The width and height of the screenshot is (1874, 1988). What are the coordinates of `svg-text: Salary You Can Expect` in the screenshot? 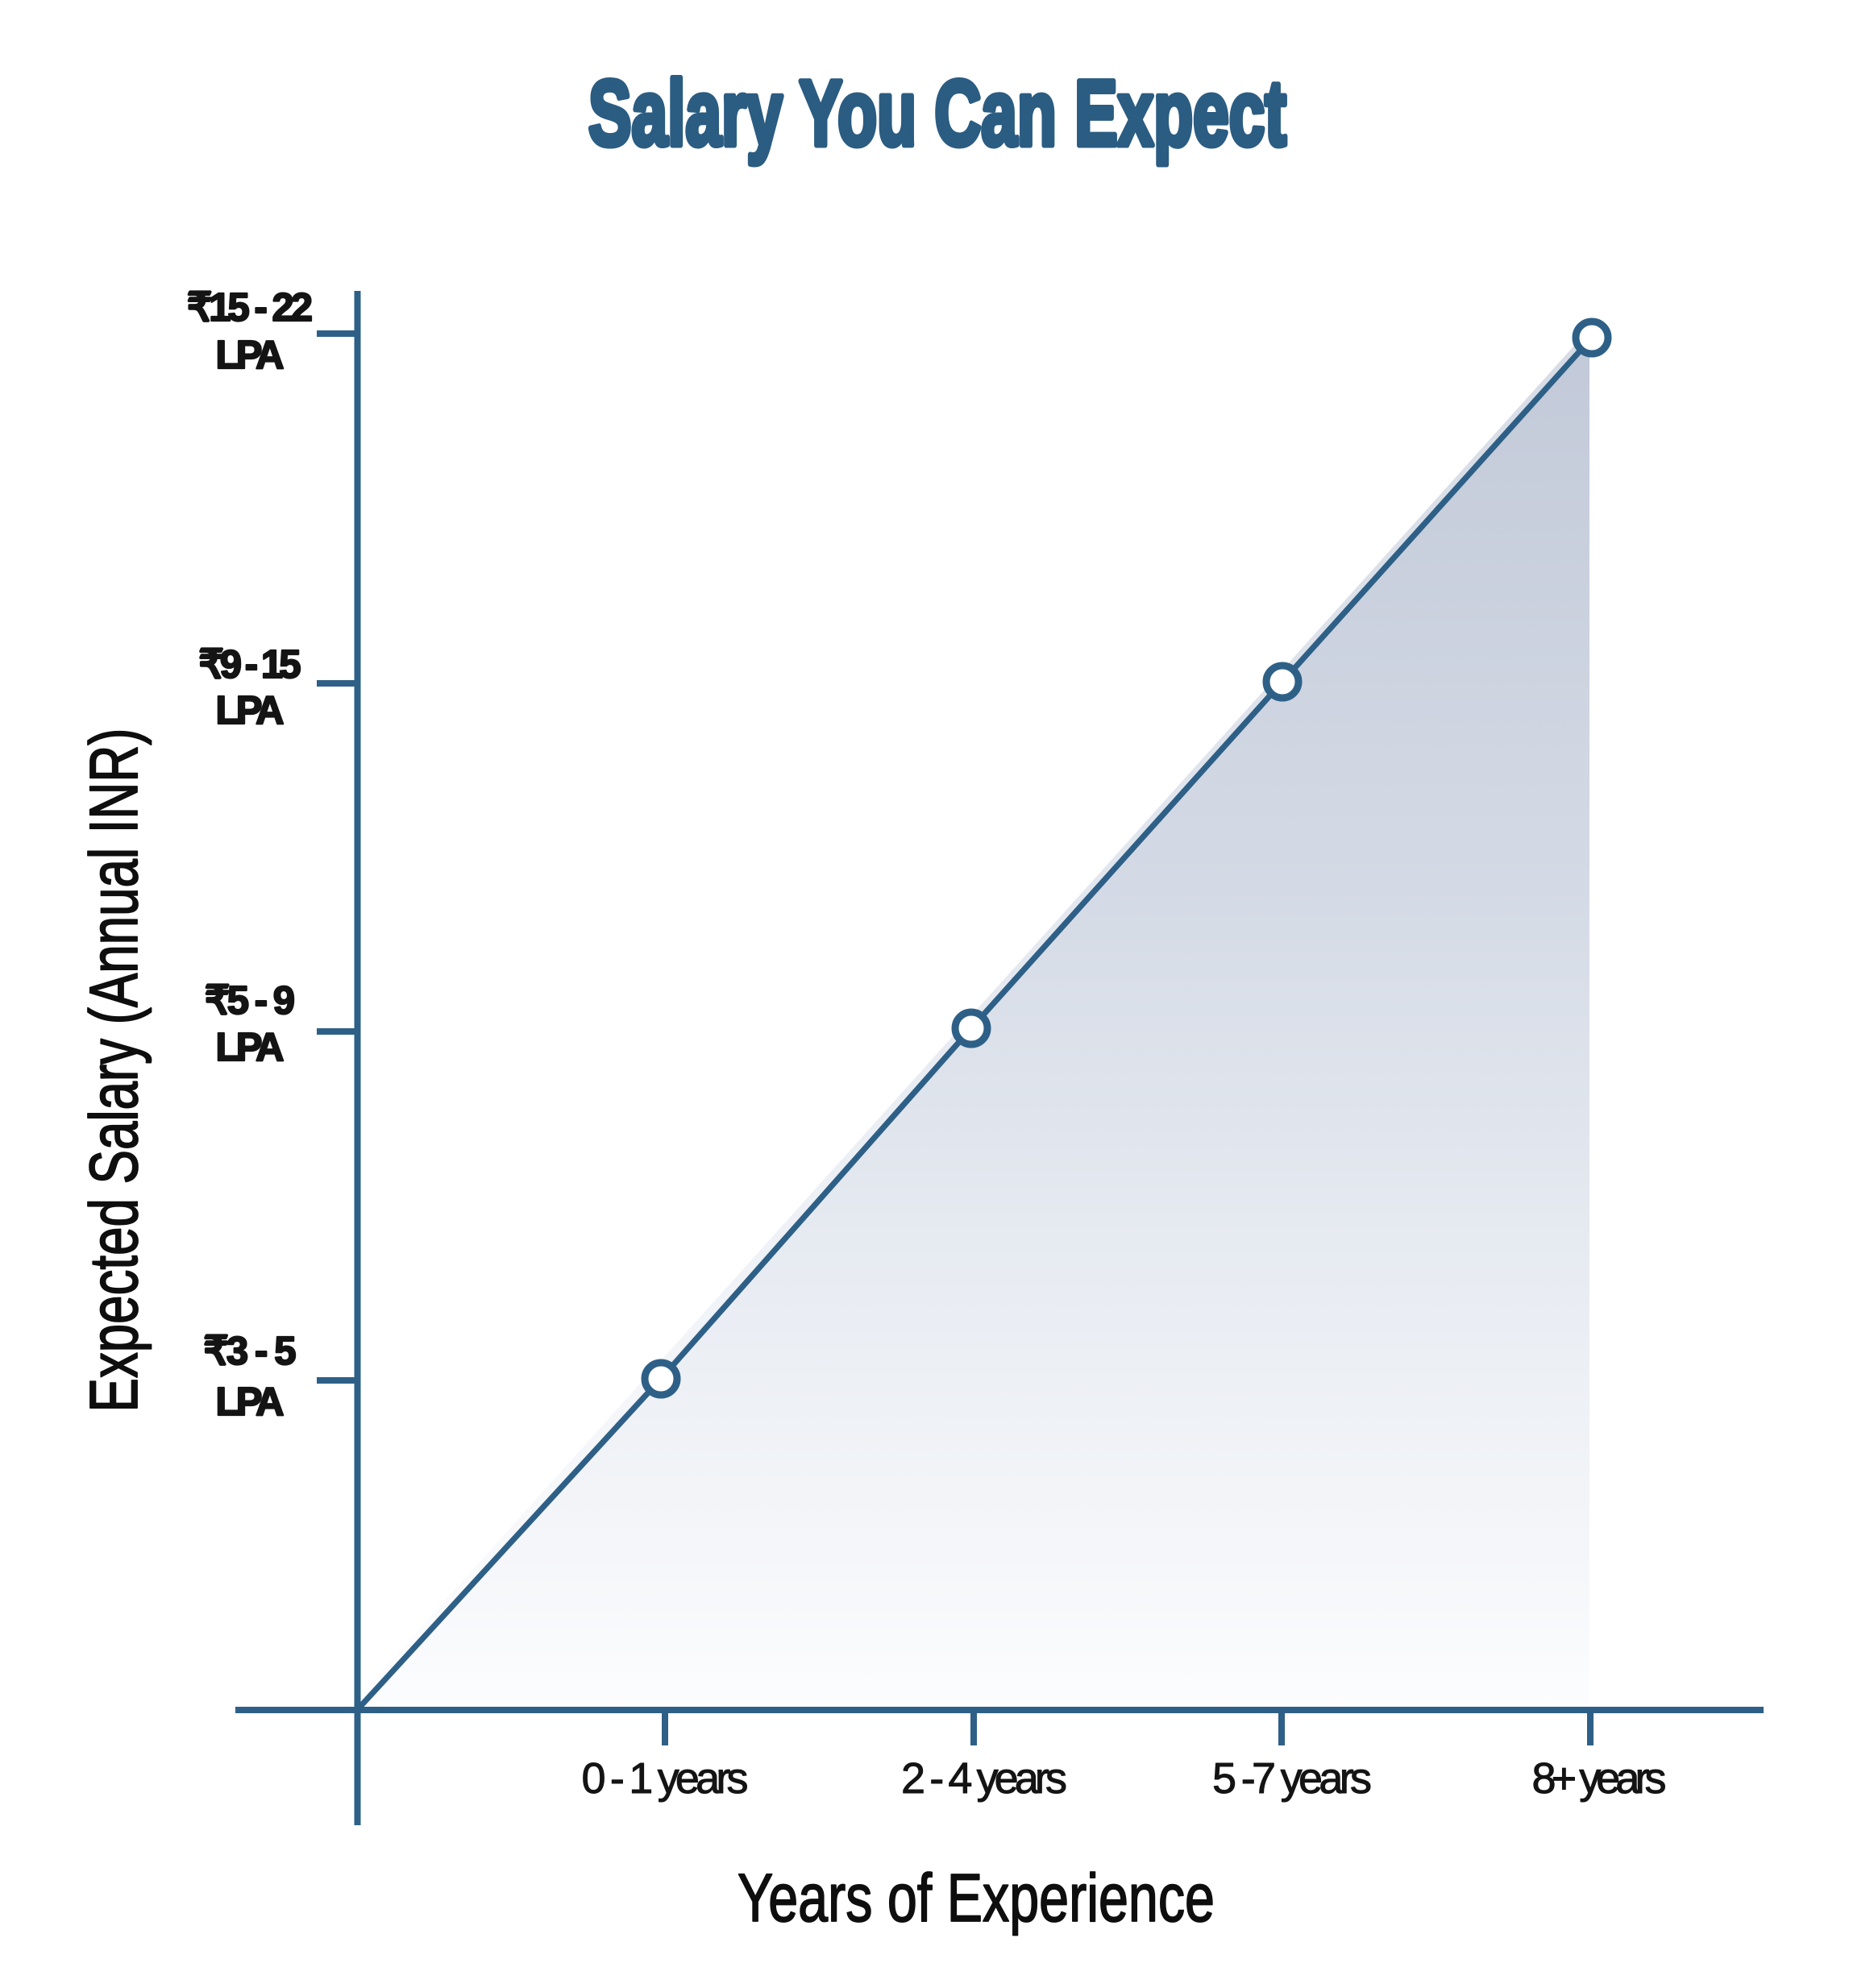 It's located at (937, 114).